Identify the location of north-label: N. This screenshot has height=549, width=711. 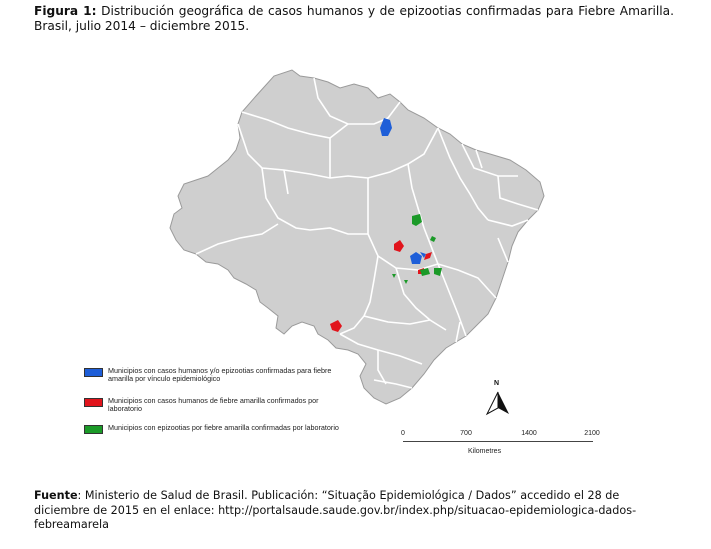
(497, 383).